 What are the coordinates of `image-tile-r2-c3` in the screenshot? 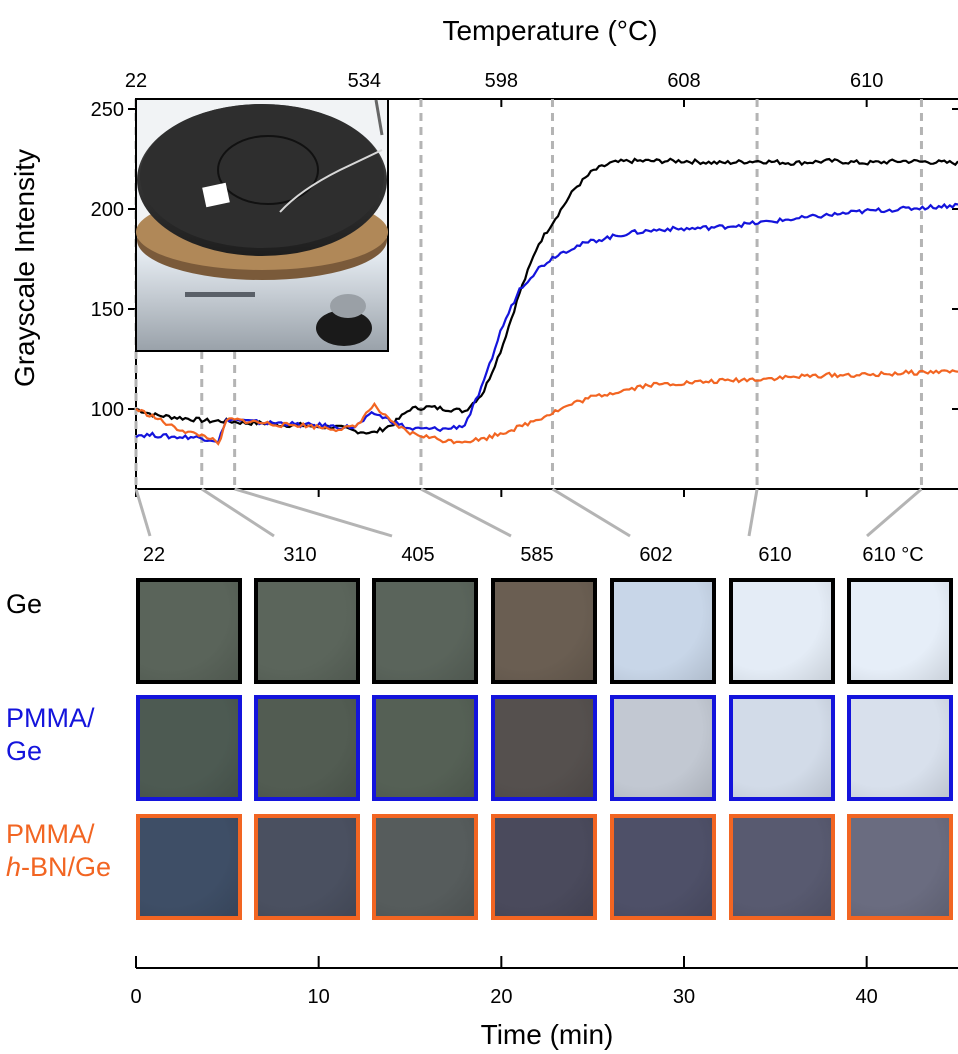 It's located at (544, 867).